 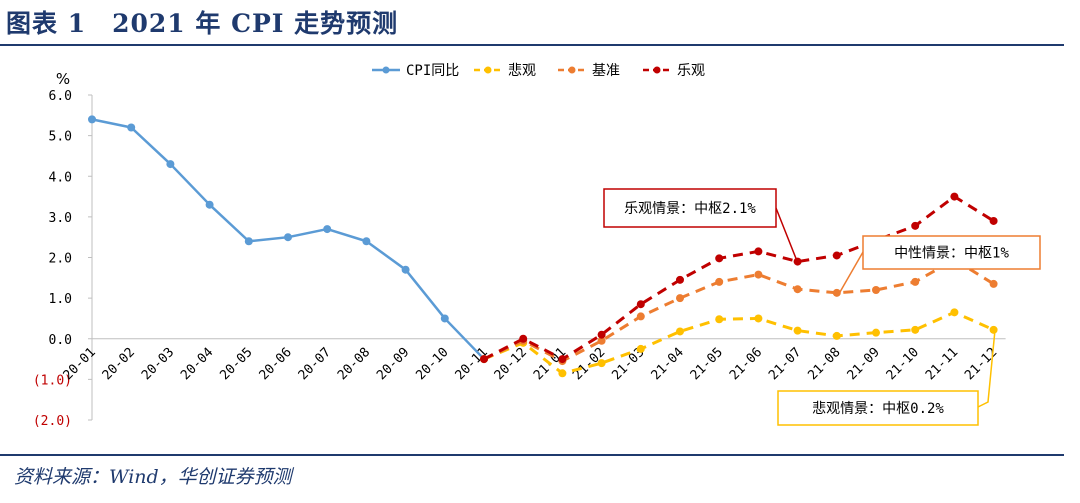 I want to click on x-tick-label: 20-11, so click(x=472, y=364).